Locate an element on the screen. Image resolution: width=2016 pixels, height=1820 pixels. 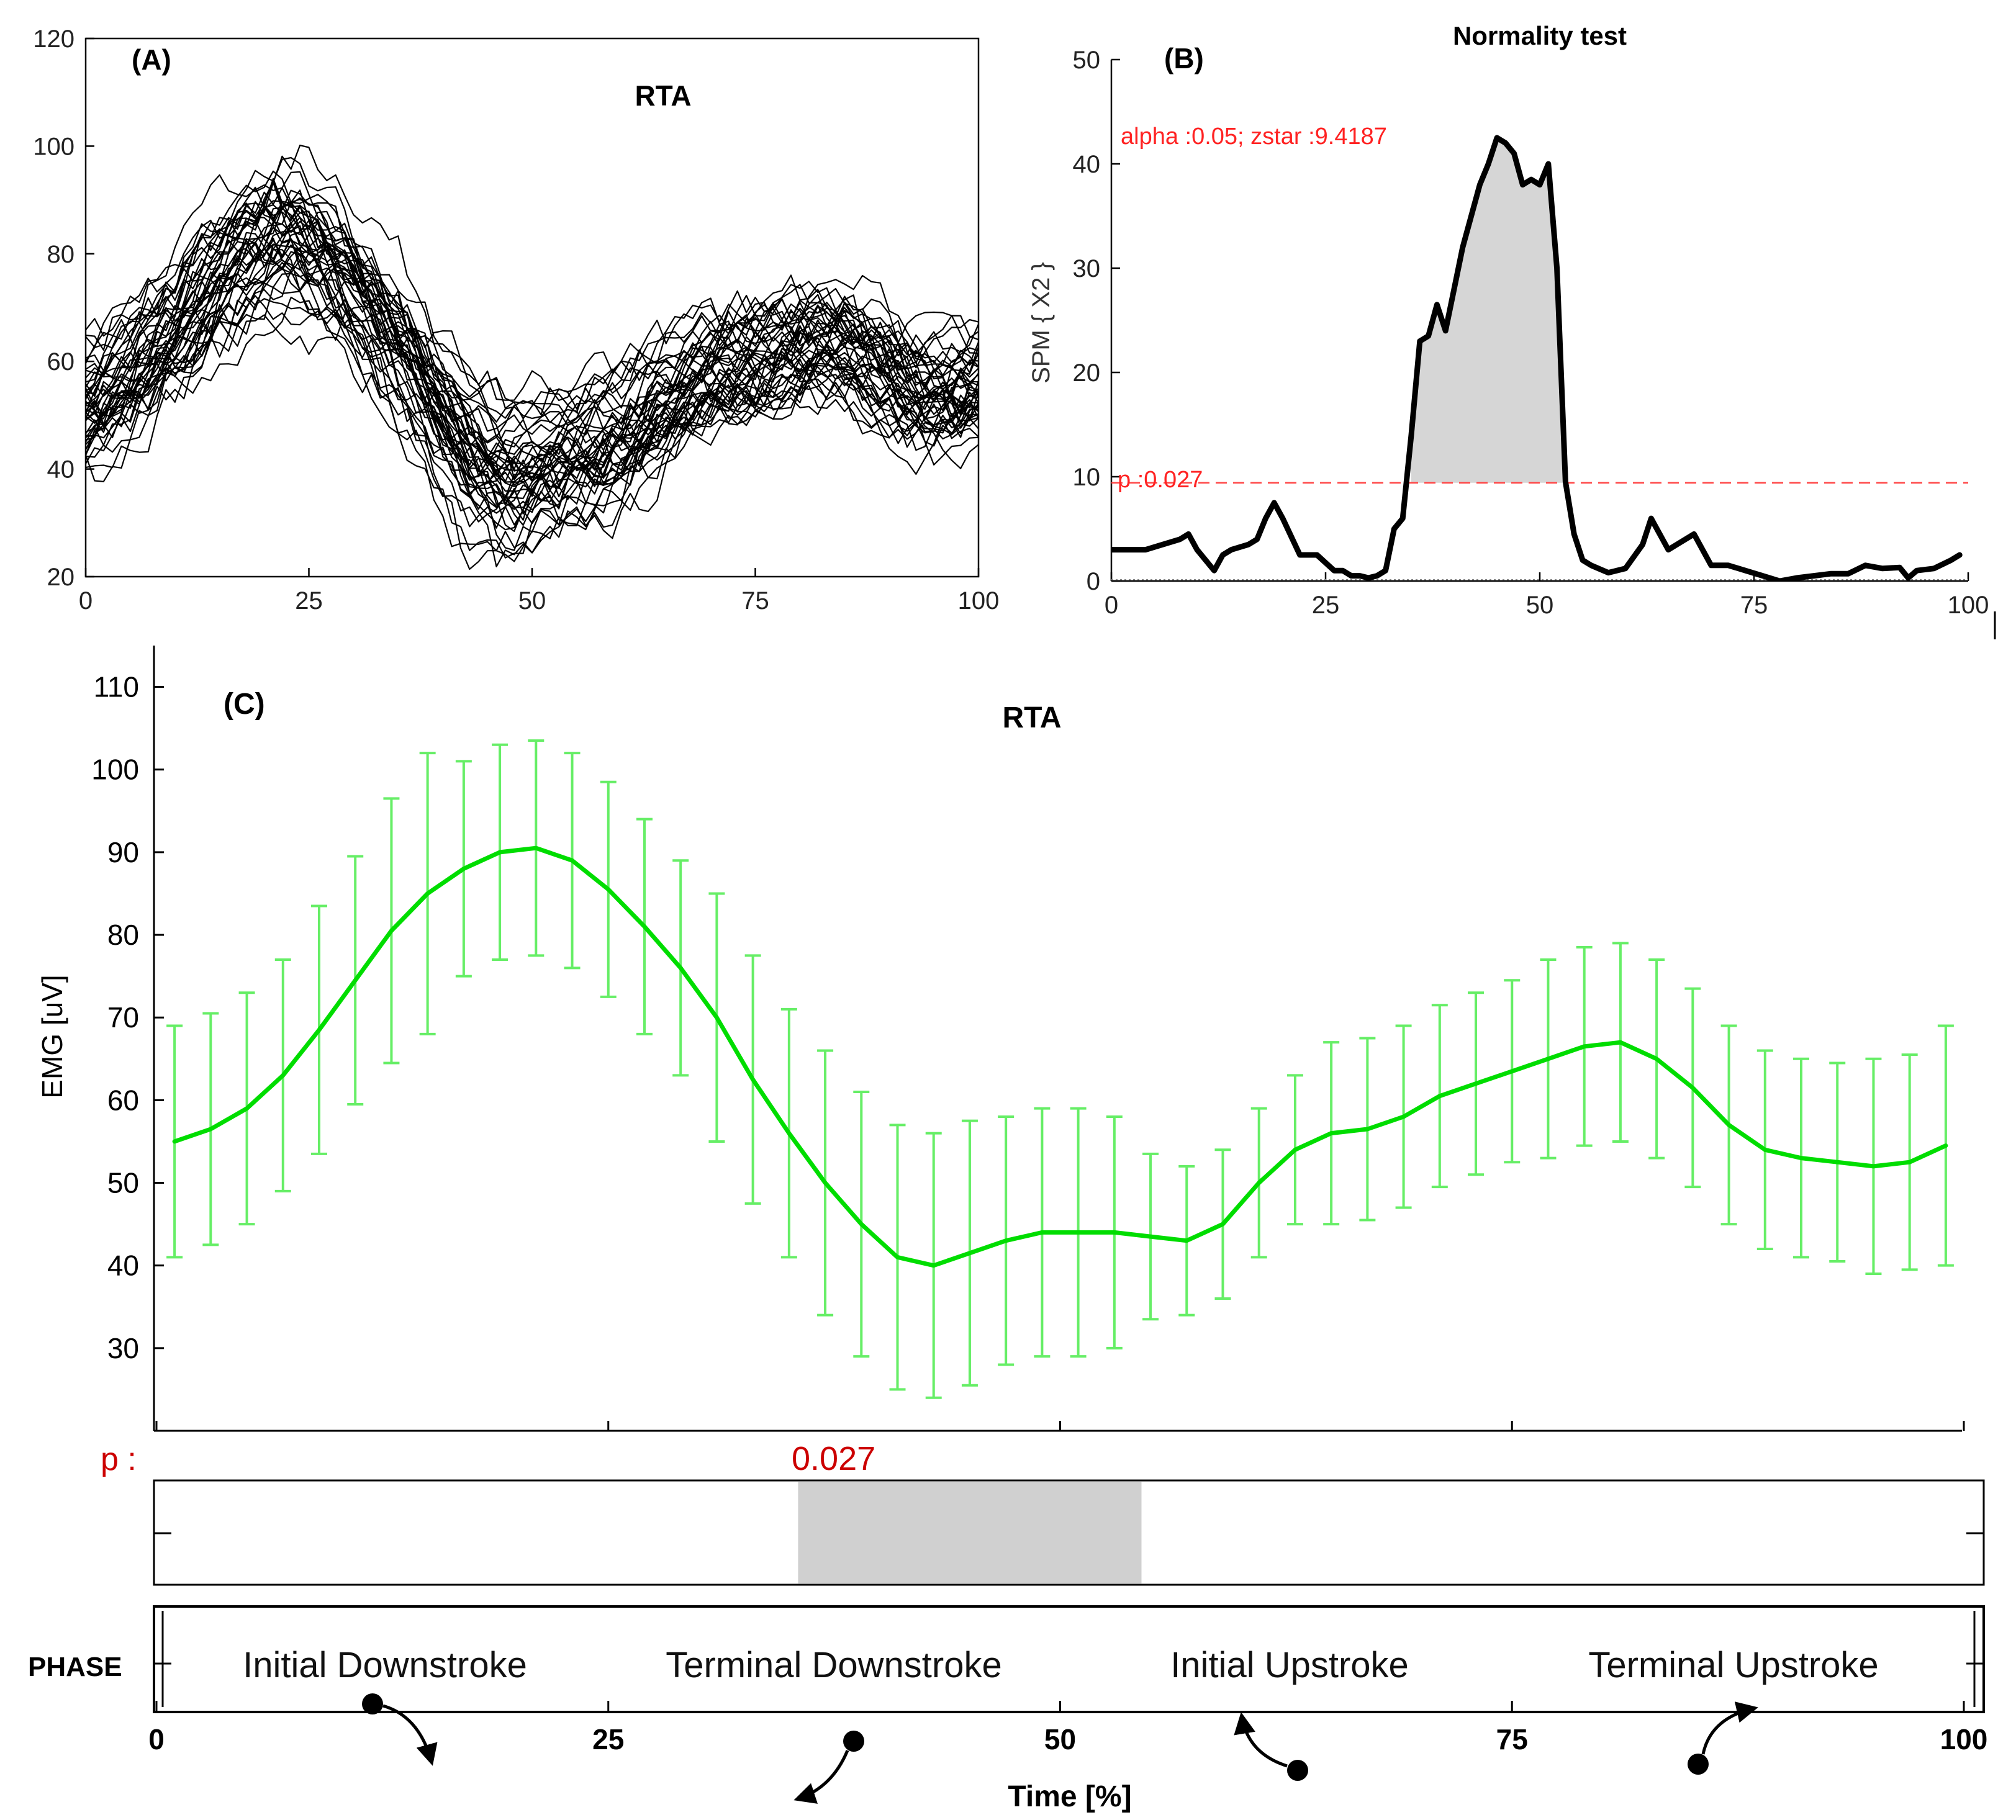
panel-b-x-tick-label: 100 is located at coordinates (1968, 605).